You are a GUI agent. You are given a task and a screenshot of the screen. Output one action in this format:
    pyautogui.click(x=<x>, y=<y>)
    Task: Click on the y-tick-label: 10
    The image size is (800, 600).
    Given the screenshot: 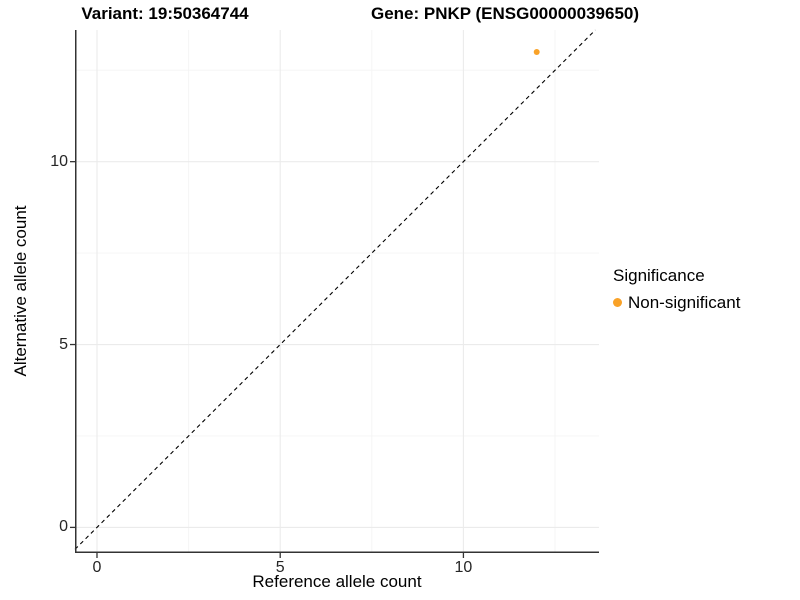 What is the action you would take?
    pyautogui.click(x=59, y=161)
    